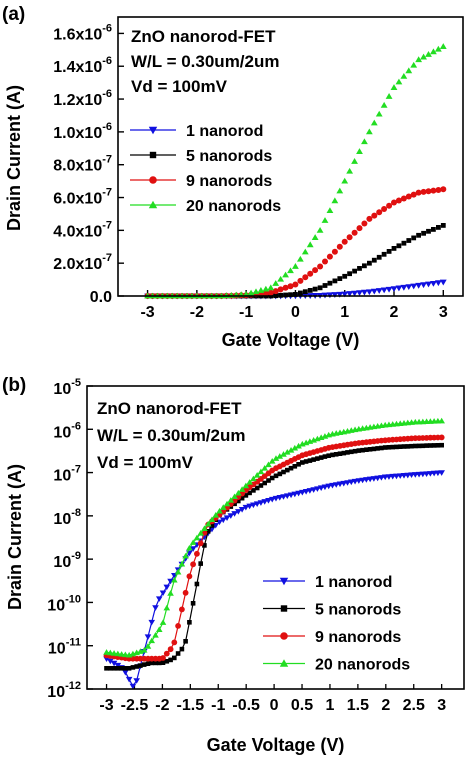 The height and width of the screenshot is (761, 474). I want to click on y-tick-label: 1.0x10⁻⁶, so click(82, 131).